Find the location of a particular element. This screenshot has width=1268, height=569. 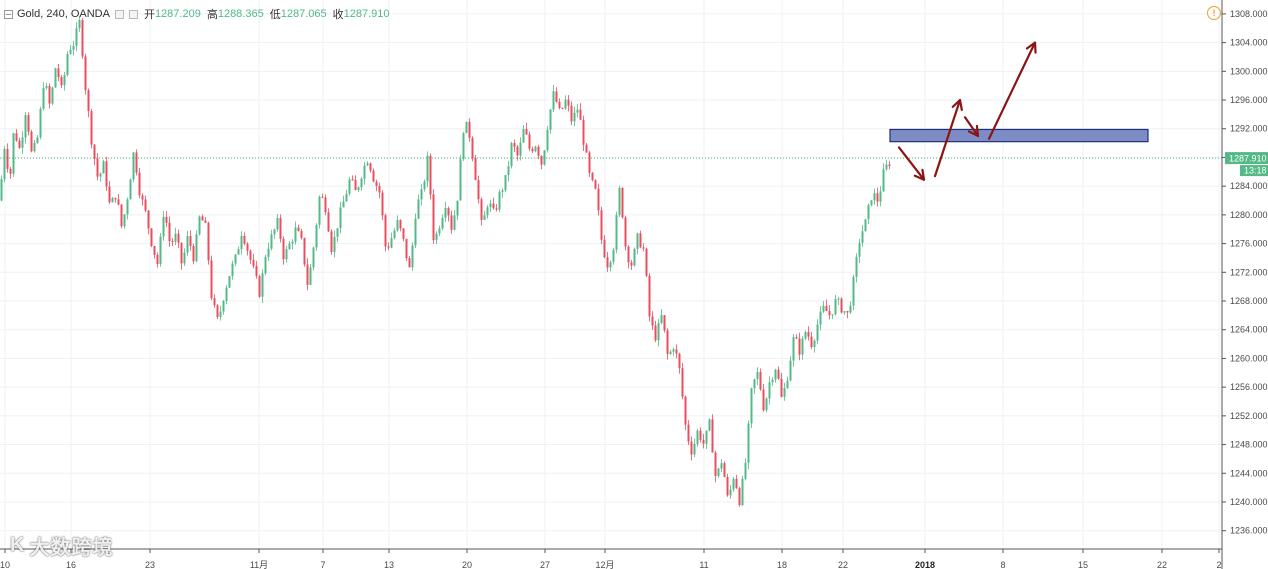

watermark: K 大数跨境 is located at coordinates (61, 545).